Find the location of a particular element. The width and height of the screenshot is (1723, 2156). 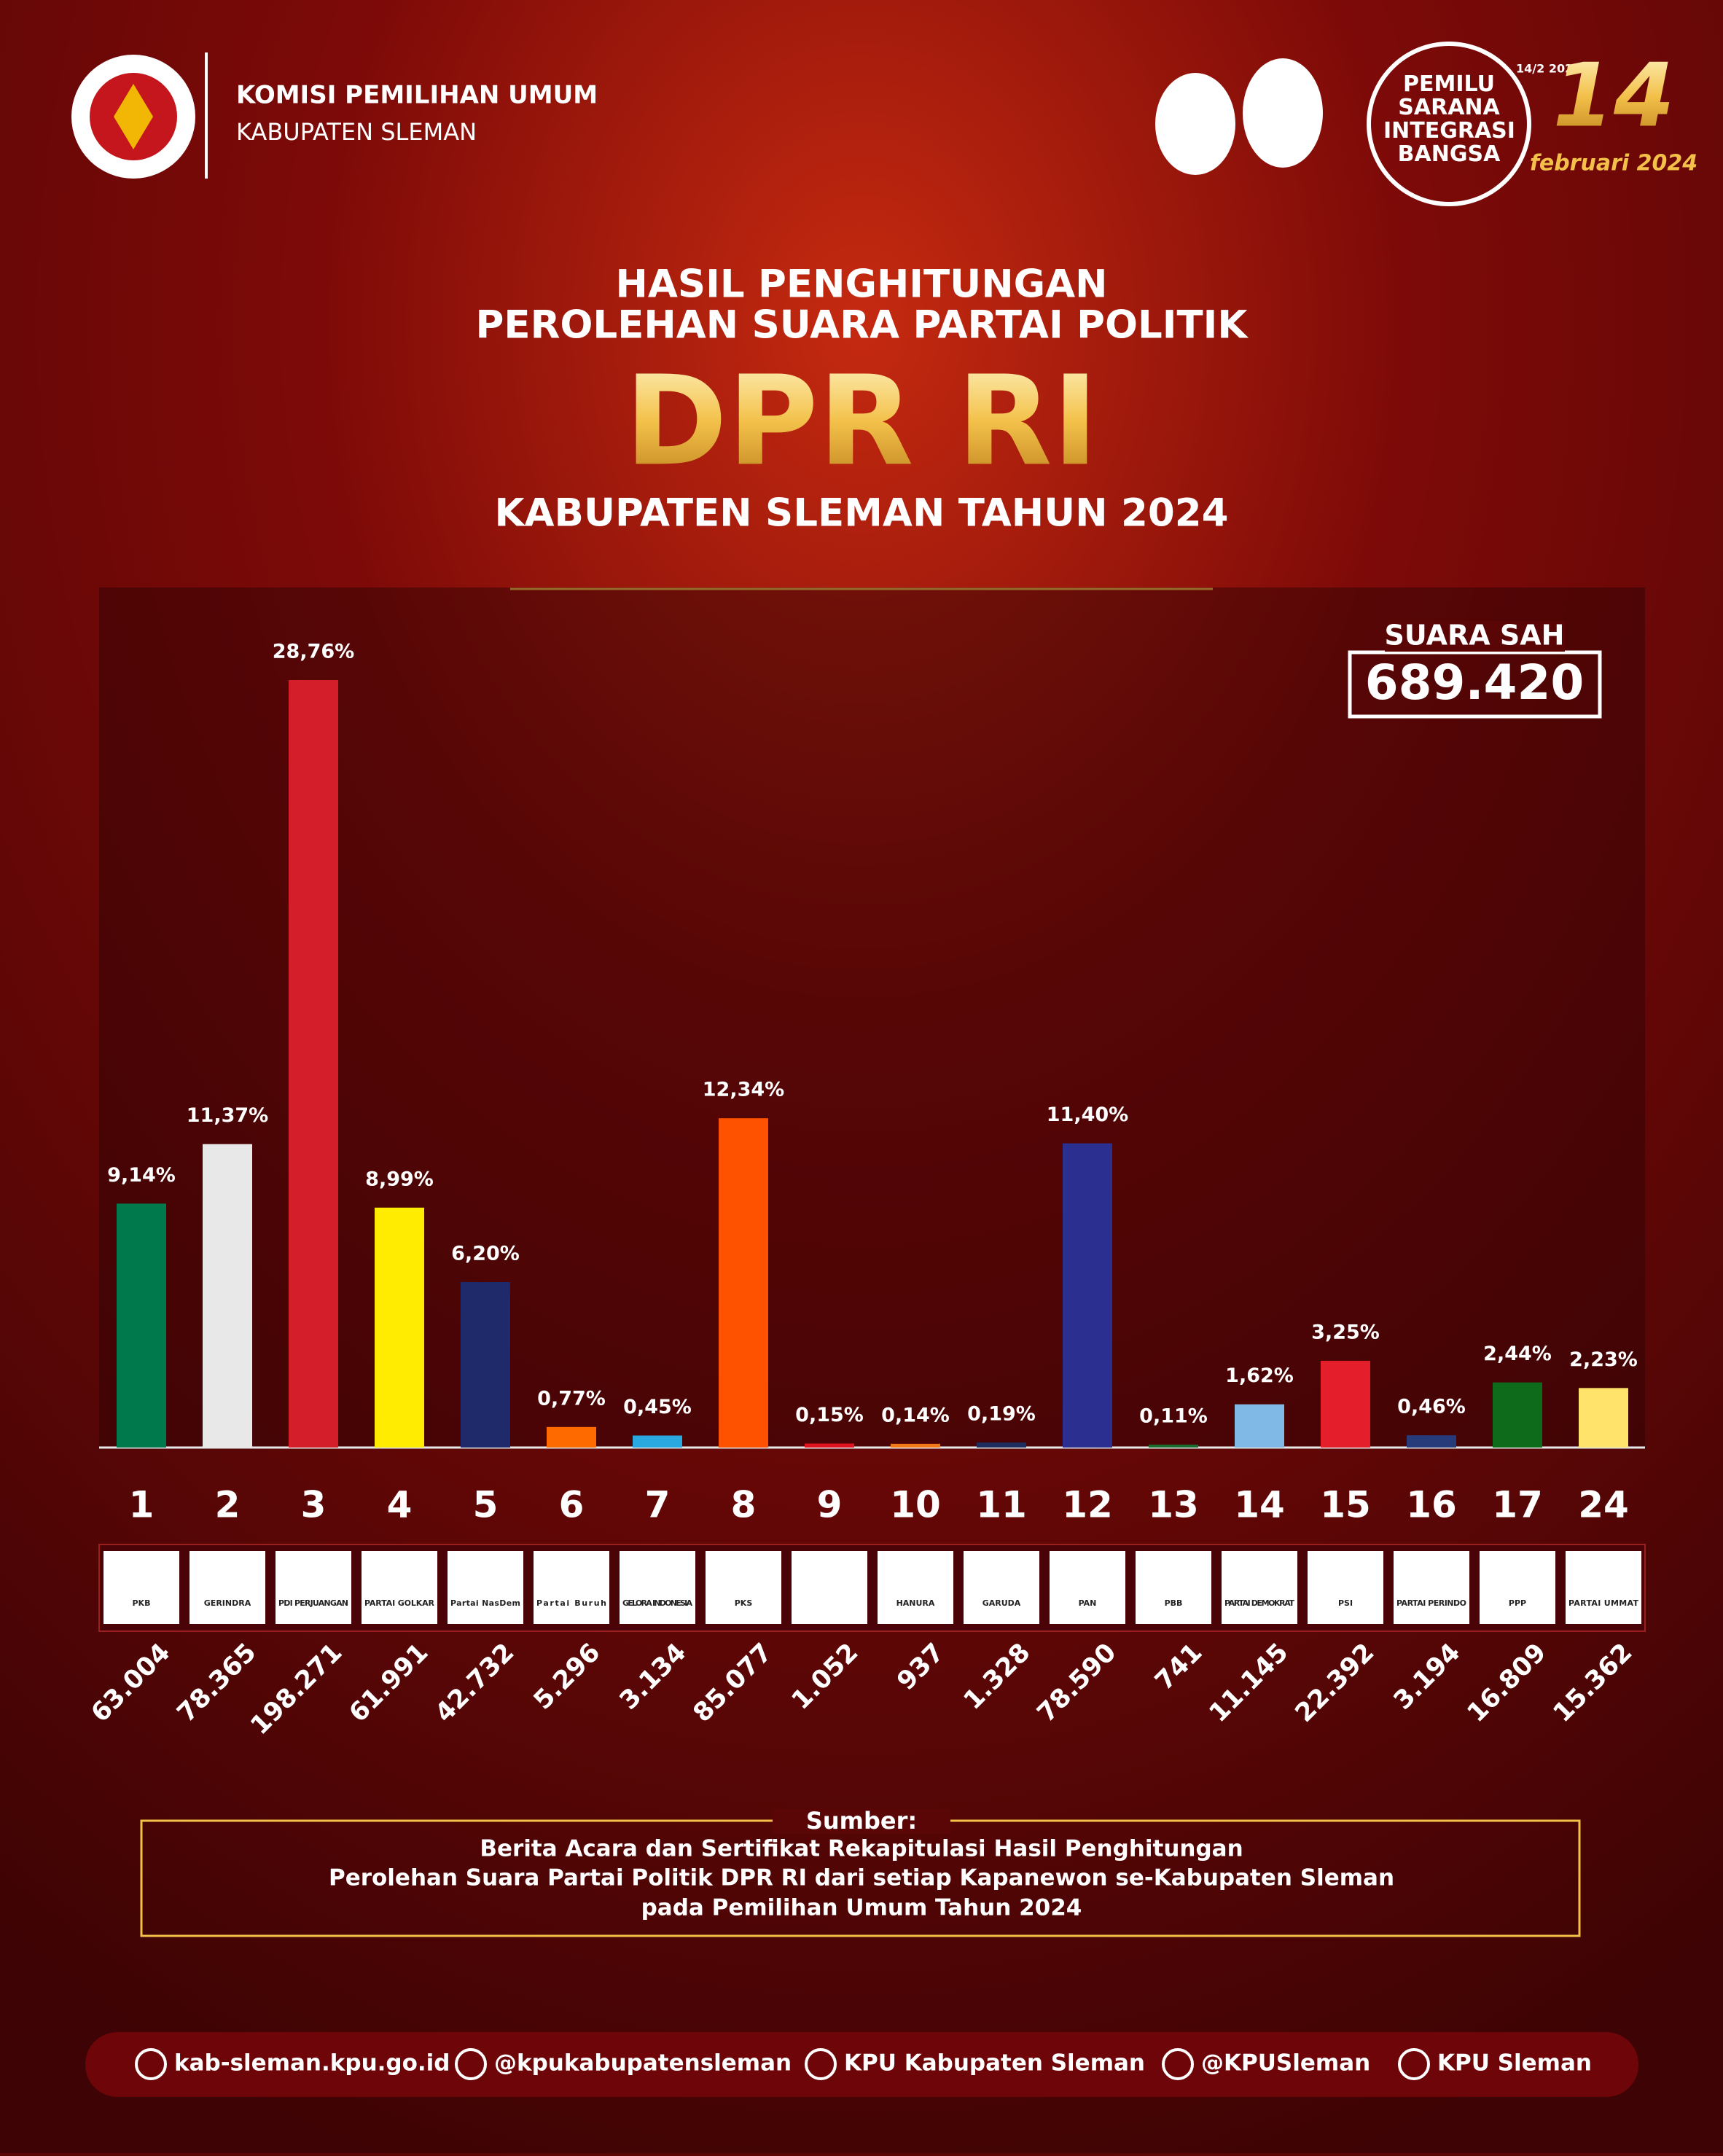

value-label: 8,99% is located at coordinates (399, 1179).